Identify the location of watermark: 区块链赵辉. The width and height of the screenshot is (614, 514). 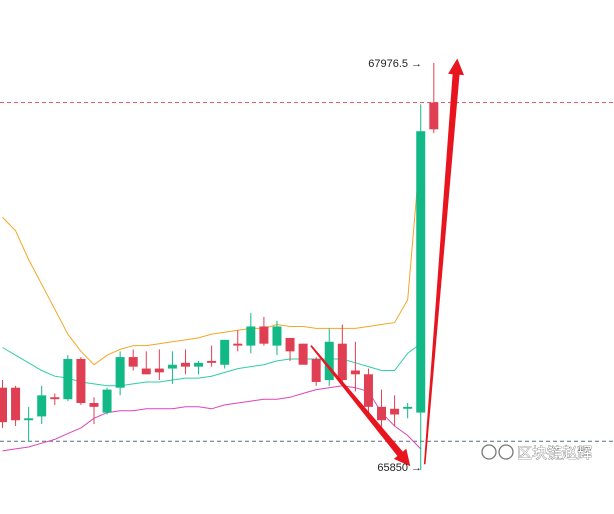
(536, 453).